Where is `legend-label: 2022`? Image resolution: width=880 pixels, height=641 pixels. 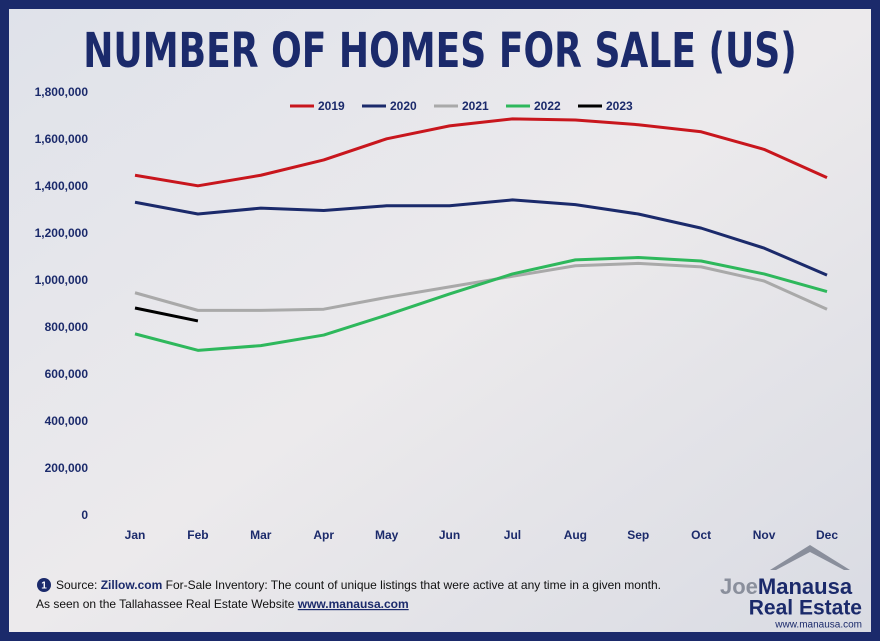 legend-label: 2022 is located at coordinates (547, 106).